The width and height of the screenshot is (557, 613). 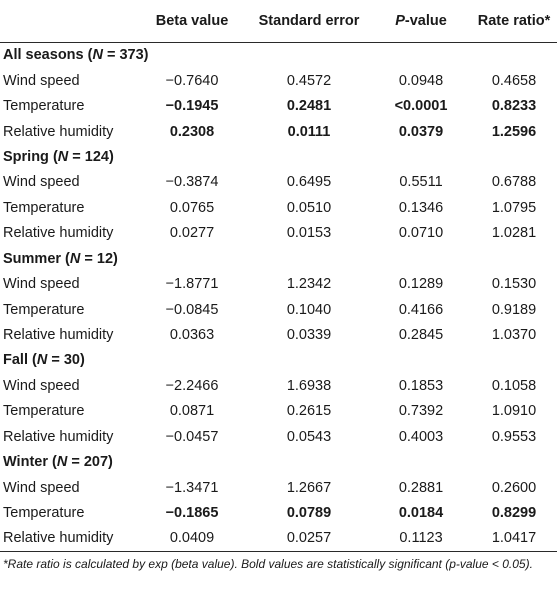 I want to click on cell-p-value: 0.0184, so click(x=421, y=513).